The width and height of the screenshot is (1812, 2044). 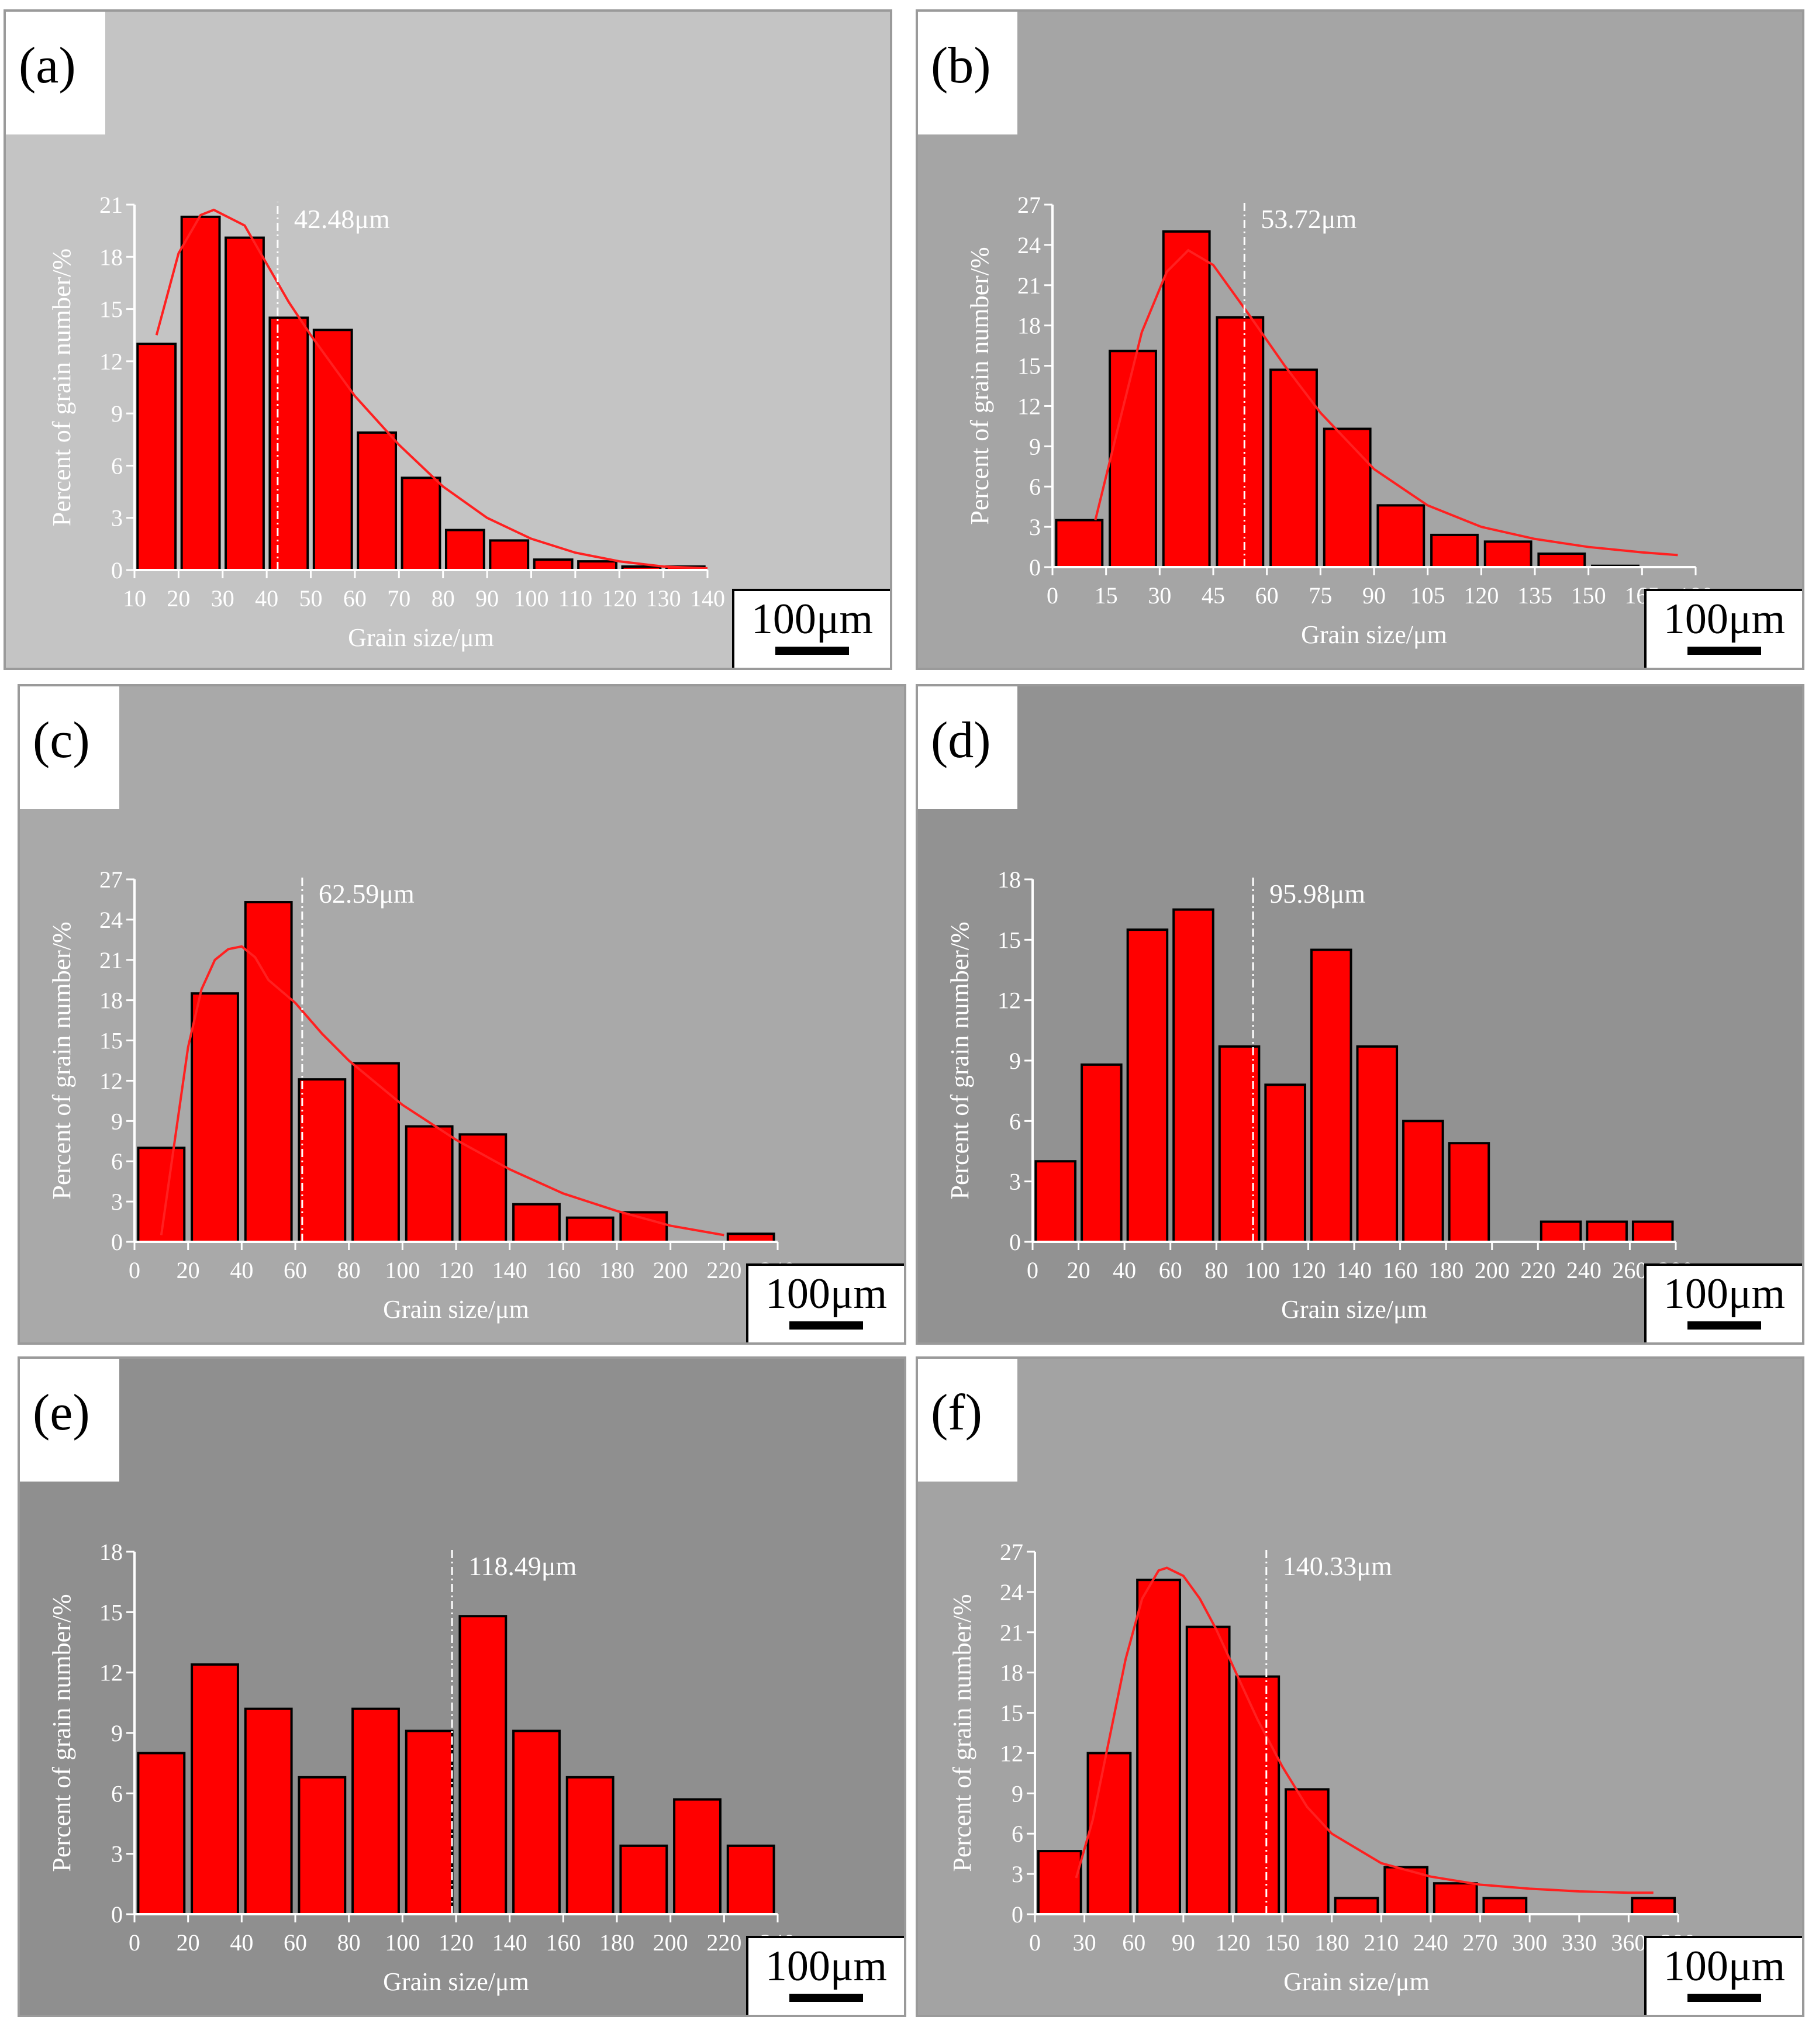 What do you see at coordinates (1354, 1309) in the screenshot?
I see `x-axis-label: Grain size/μm` at bounding box center [1354, 1309].